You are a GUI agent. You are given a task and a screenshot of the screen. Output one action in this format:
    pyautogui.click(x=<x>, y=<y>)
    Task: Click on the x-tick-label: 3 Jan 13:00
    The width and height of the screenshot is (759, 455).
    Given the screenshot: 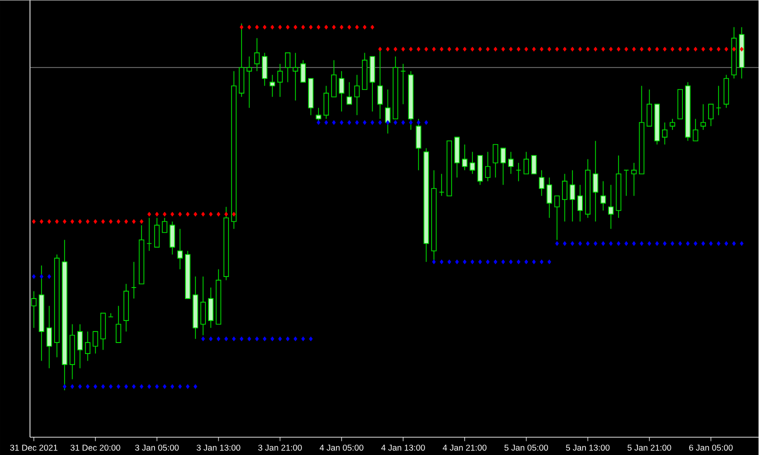 What is the action you would take?
    pyautogui.click(x=218, y=447)
    